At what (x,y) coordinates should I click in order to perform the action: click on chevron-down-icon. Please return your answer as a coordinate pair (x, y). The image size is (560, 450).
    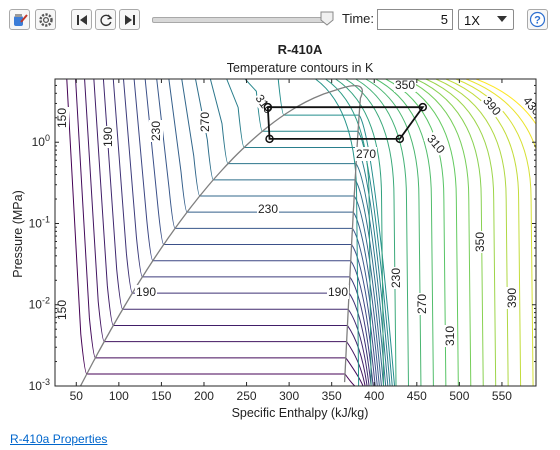
    Looking at the image, I should click on (502, 19).